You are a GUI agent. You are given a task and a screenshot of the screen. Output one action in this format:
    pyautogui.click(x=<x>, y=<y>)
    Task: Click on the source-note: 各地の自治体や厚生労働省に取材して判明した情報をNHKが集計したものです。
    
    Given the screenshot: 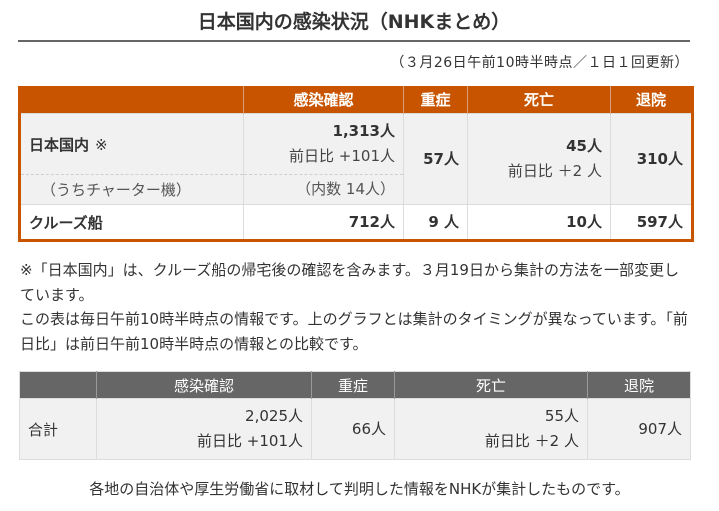 What is the action you would take?
    pyautogui.click(x=359, y=489)
    